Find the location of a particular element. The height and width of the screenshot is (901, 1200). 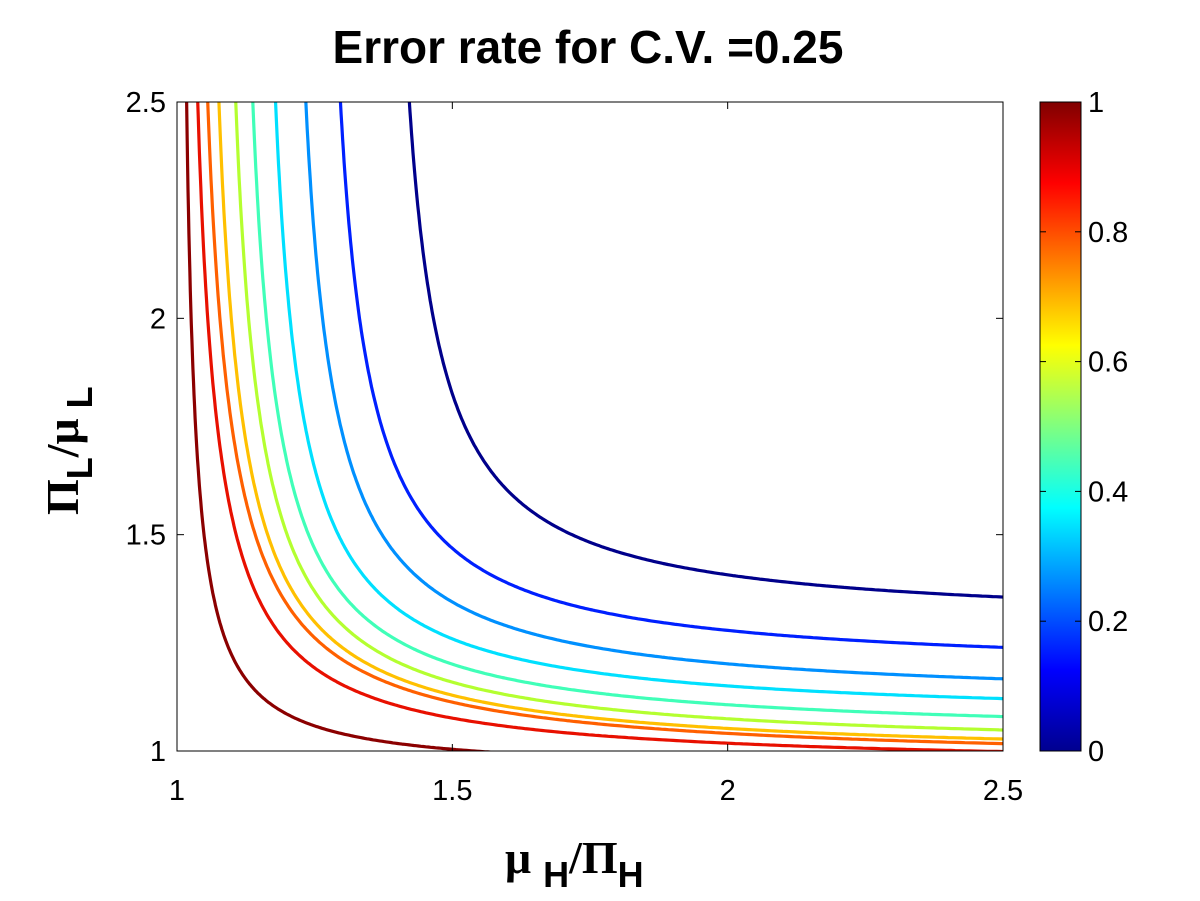

colorbar is located at coordinates (1060, 426).